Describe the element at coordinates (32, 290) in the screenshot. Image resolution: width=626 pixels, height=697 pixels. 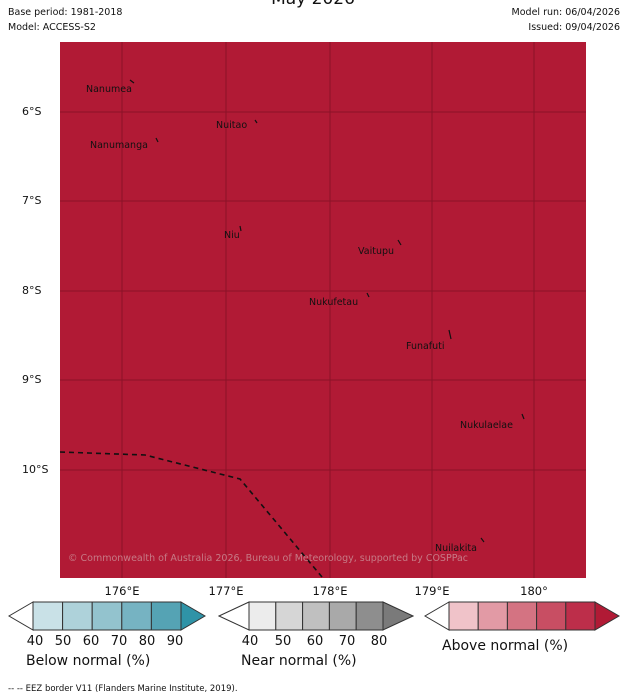
I see `lat-label: 8°S` at that location.